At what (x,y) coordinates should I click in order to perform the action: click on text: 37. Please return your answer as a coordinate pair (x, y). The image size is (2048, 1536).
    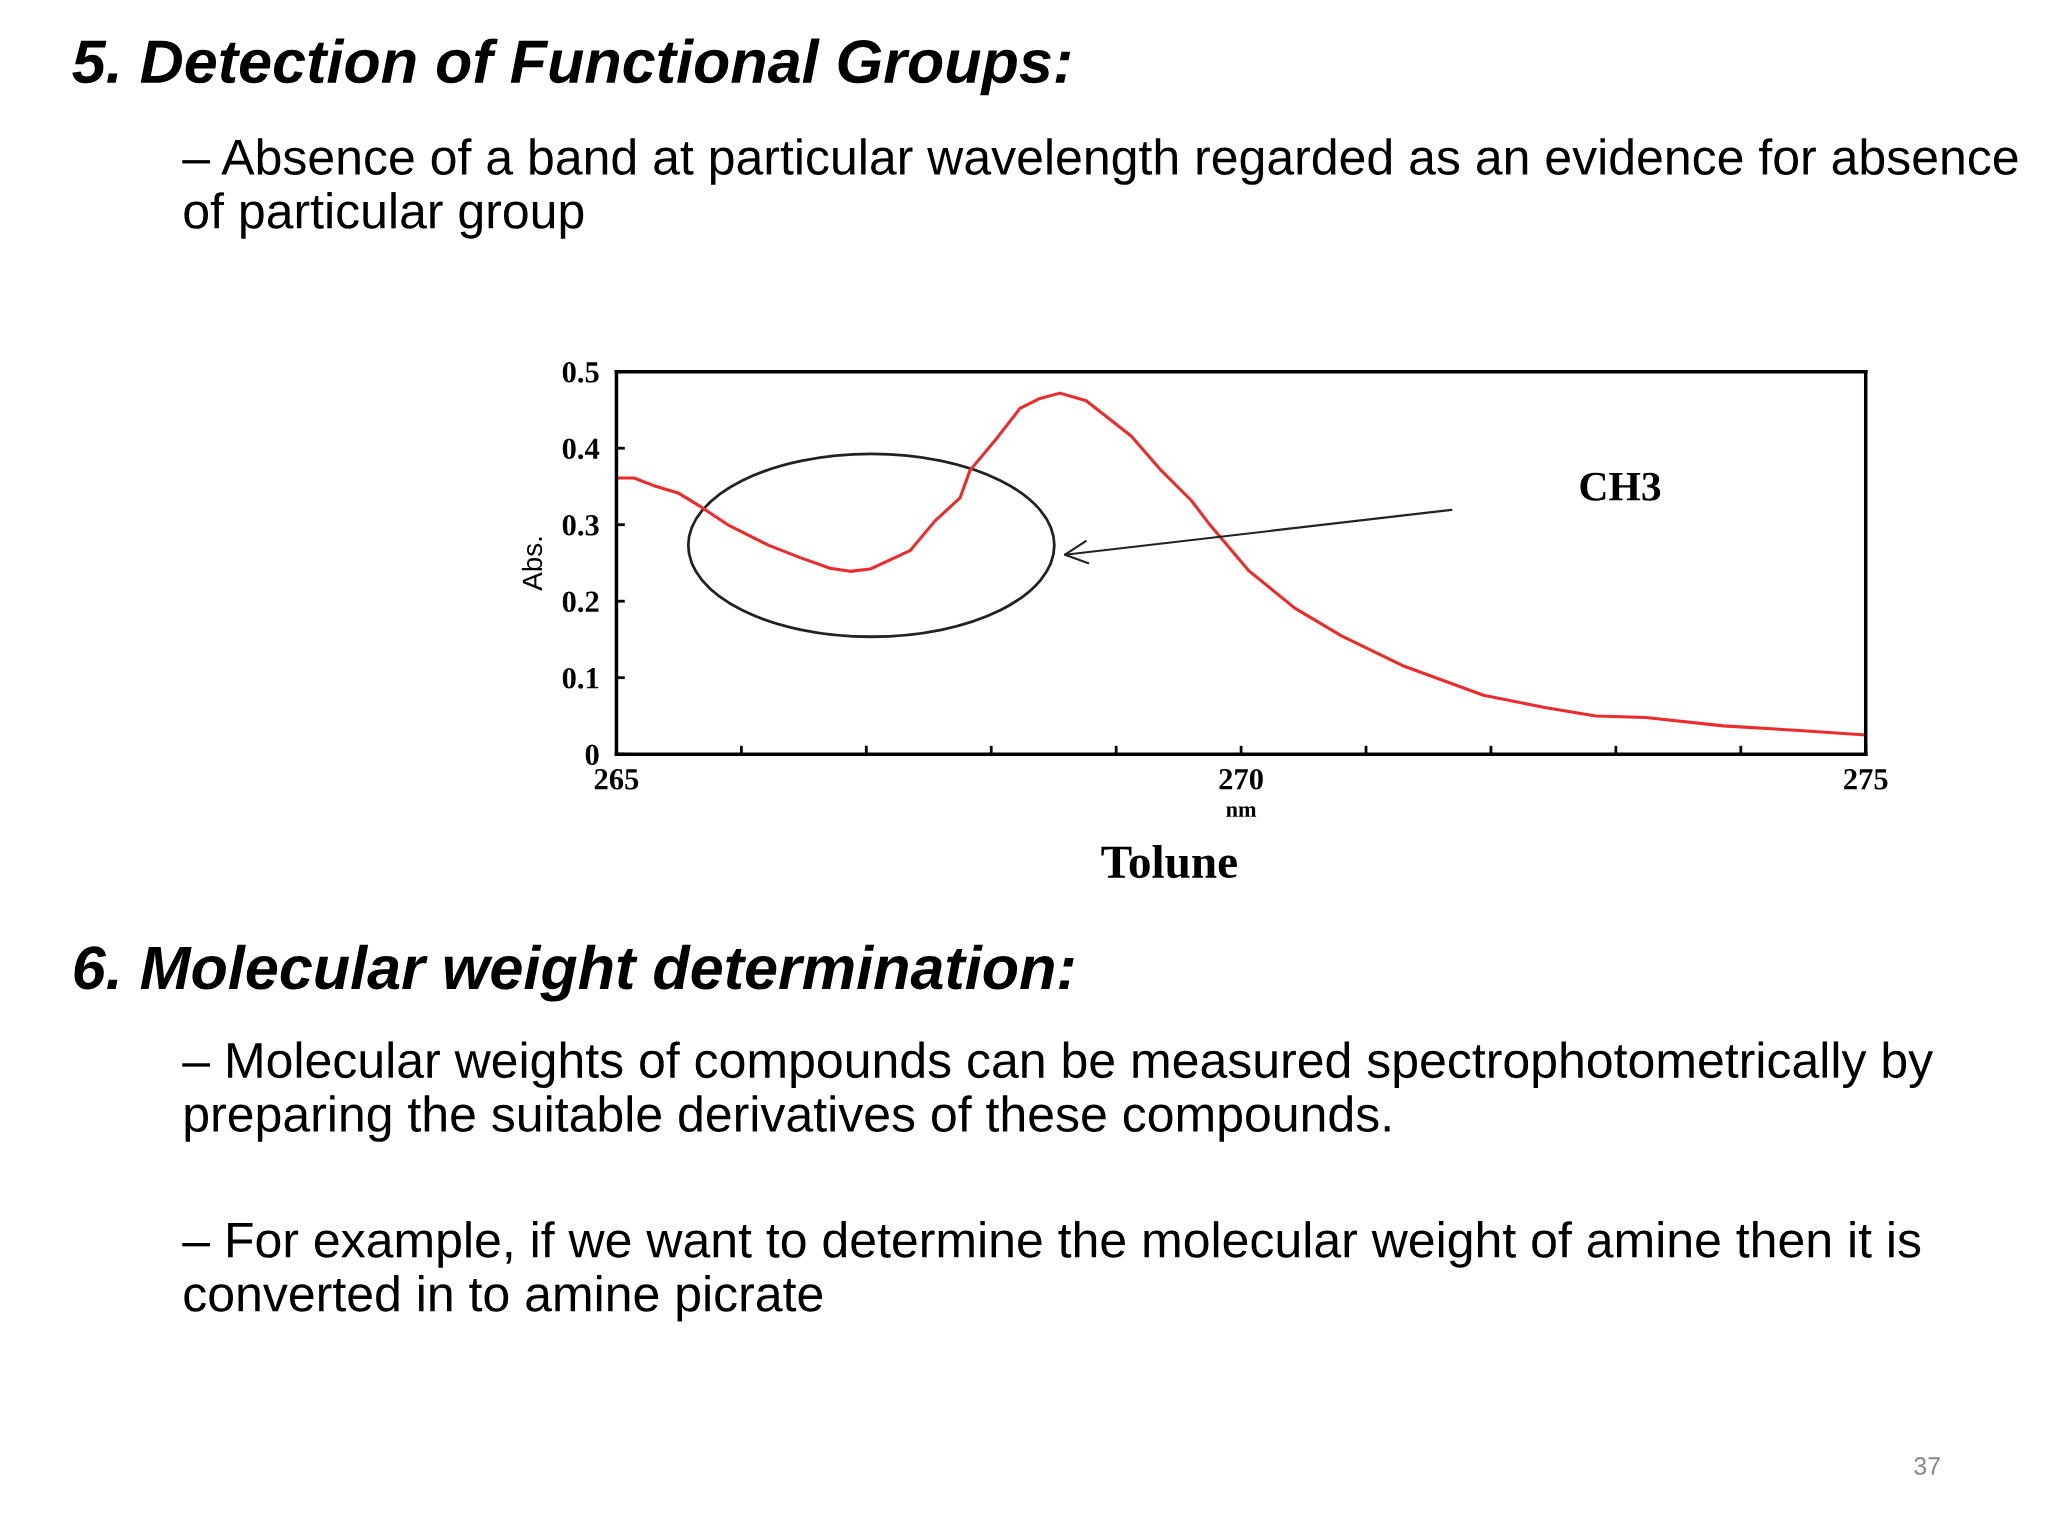
    Looking at the image, I should click on (1927, 1466).